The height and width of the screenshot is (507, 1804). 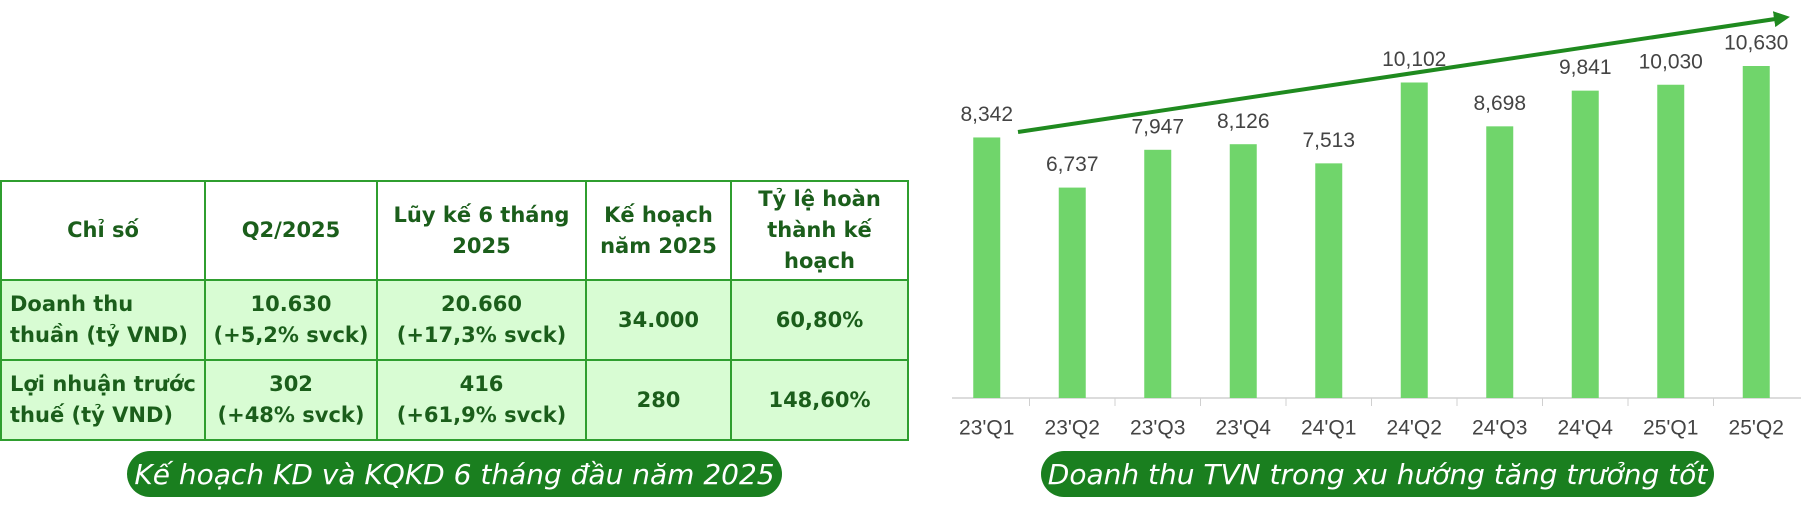 I want to click on value-label: 7,513, so click(x=1328, y=140).